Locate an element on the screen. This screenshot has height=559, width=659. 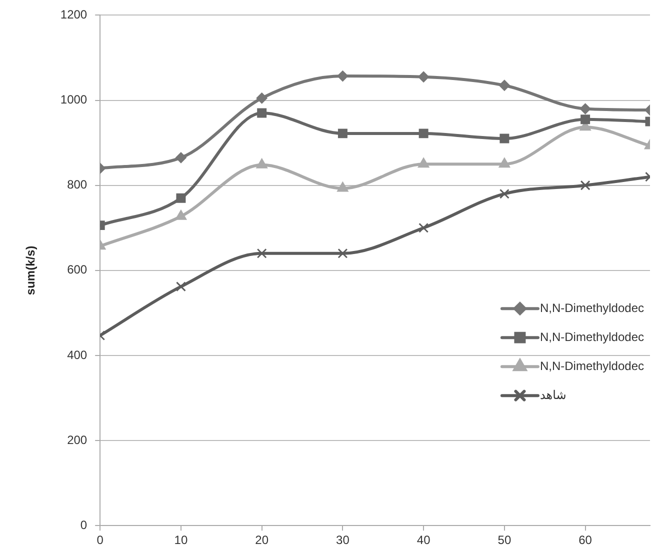
y-tick-label: 400 is located at coordinates (77, 355).